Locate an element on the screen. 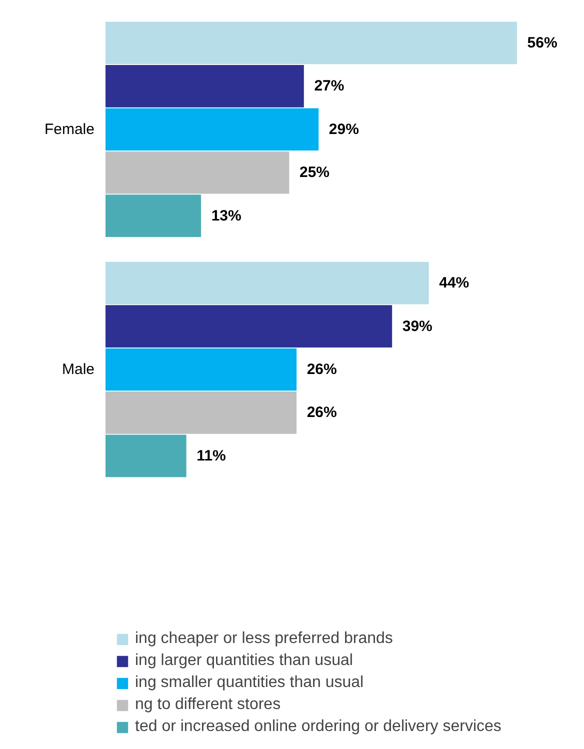 The height and width of the screenshot is (749, 584). data-label: 56% is located at coordinates (542, 43).